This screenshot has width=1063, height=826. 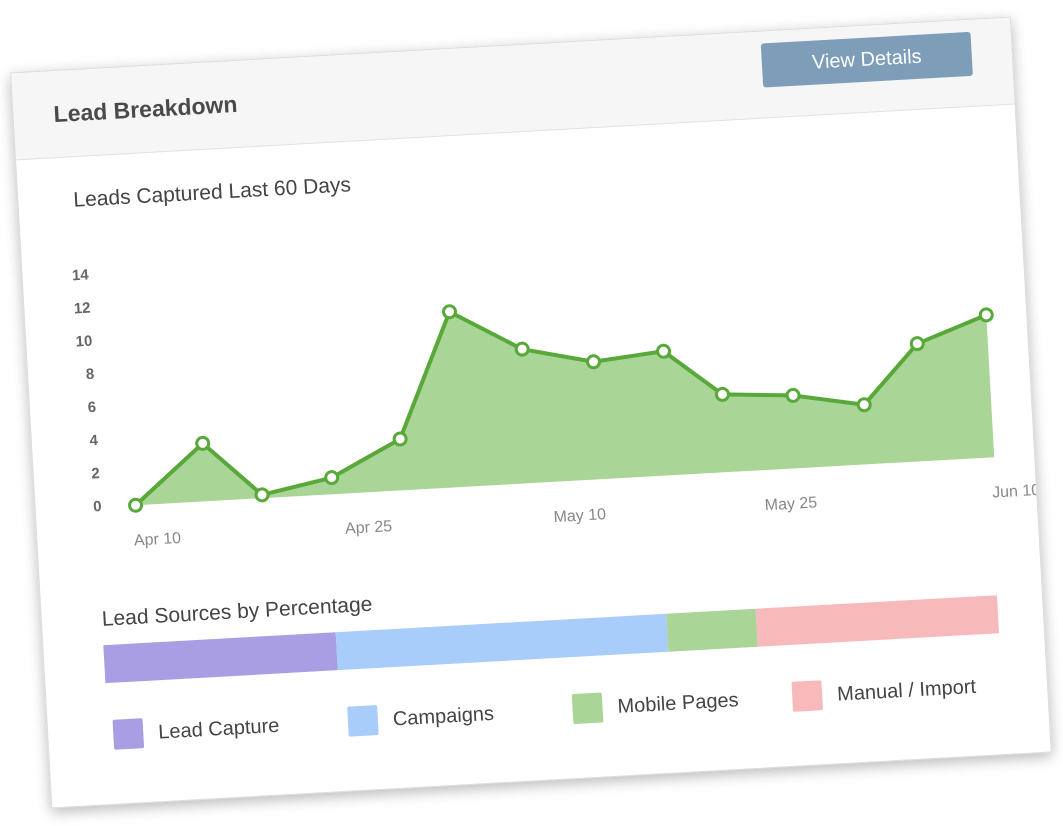 I want to click on view-details-button: View Details, so click(x=866, y=59).